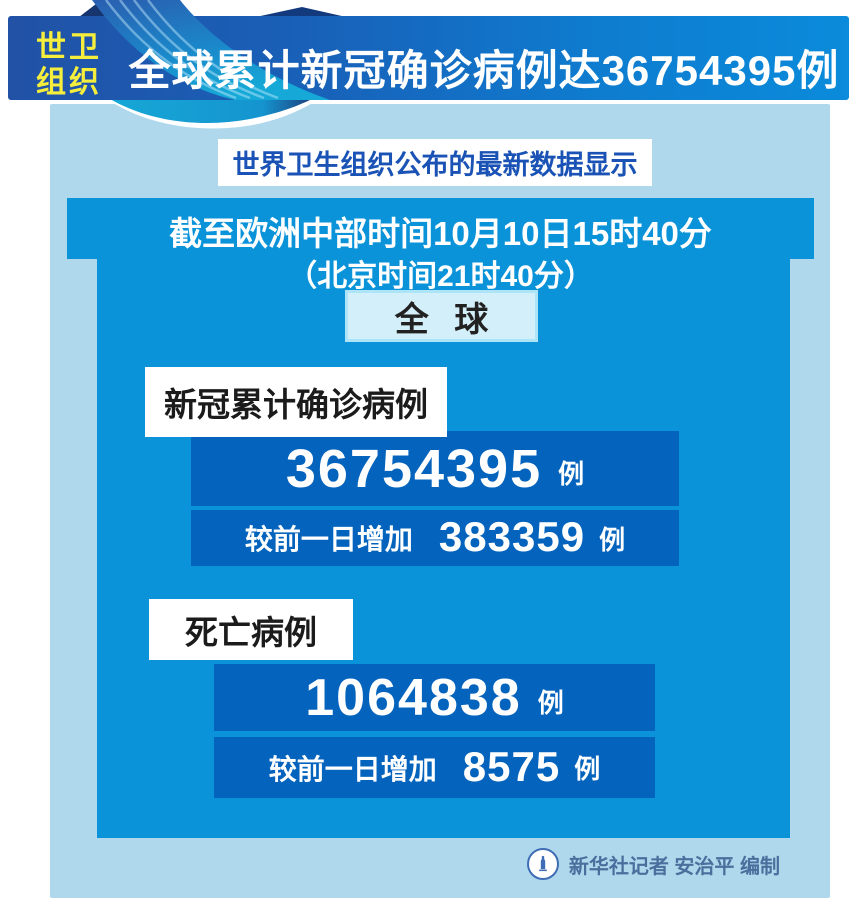  Describe the element at coordinates (212, 110) in the screenshot. I see `ribbon-wave` at that location.